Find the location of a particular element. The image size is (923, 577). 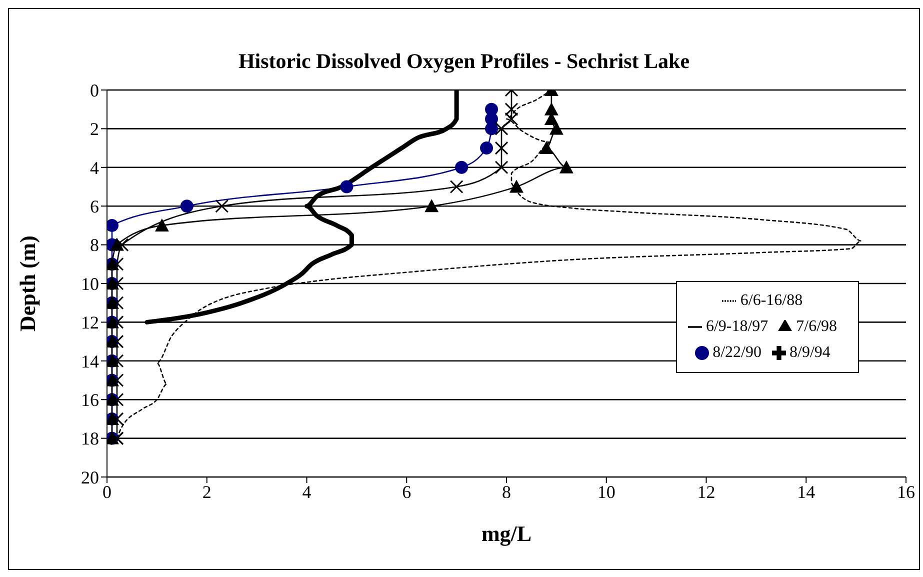

y-tick-label: 2 is located at coordinates (94, 129).